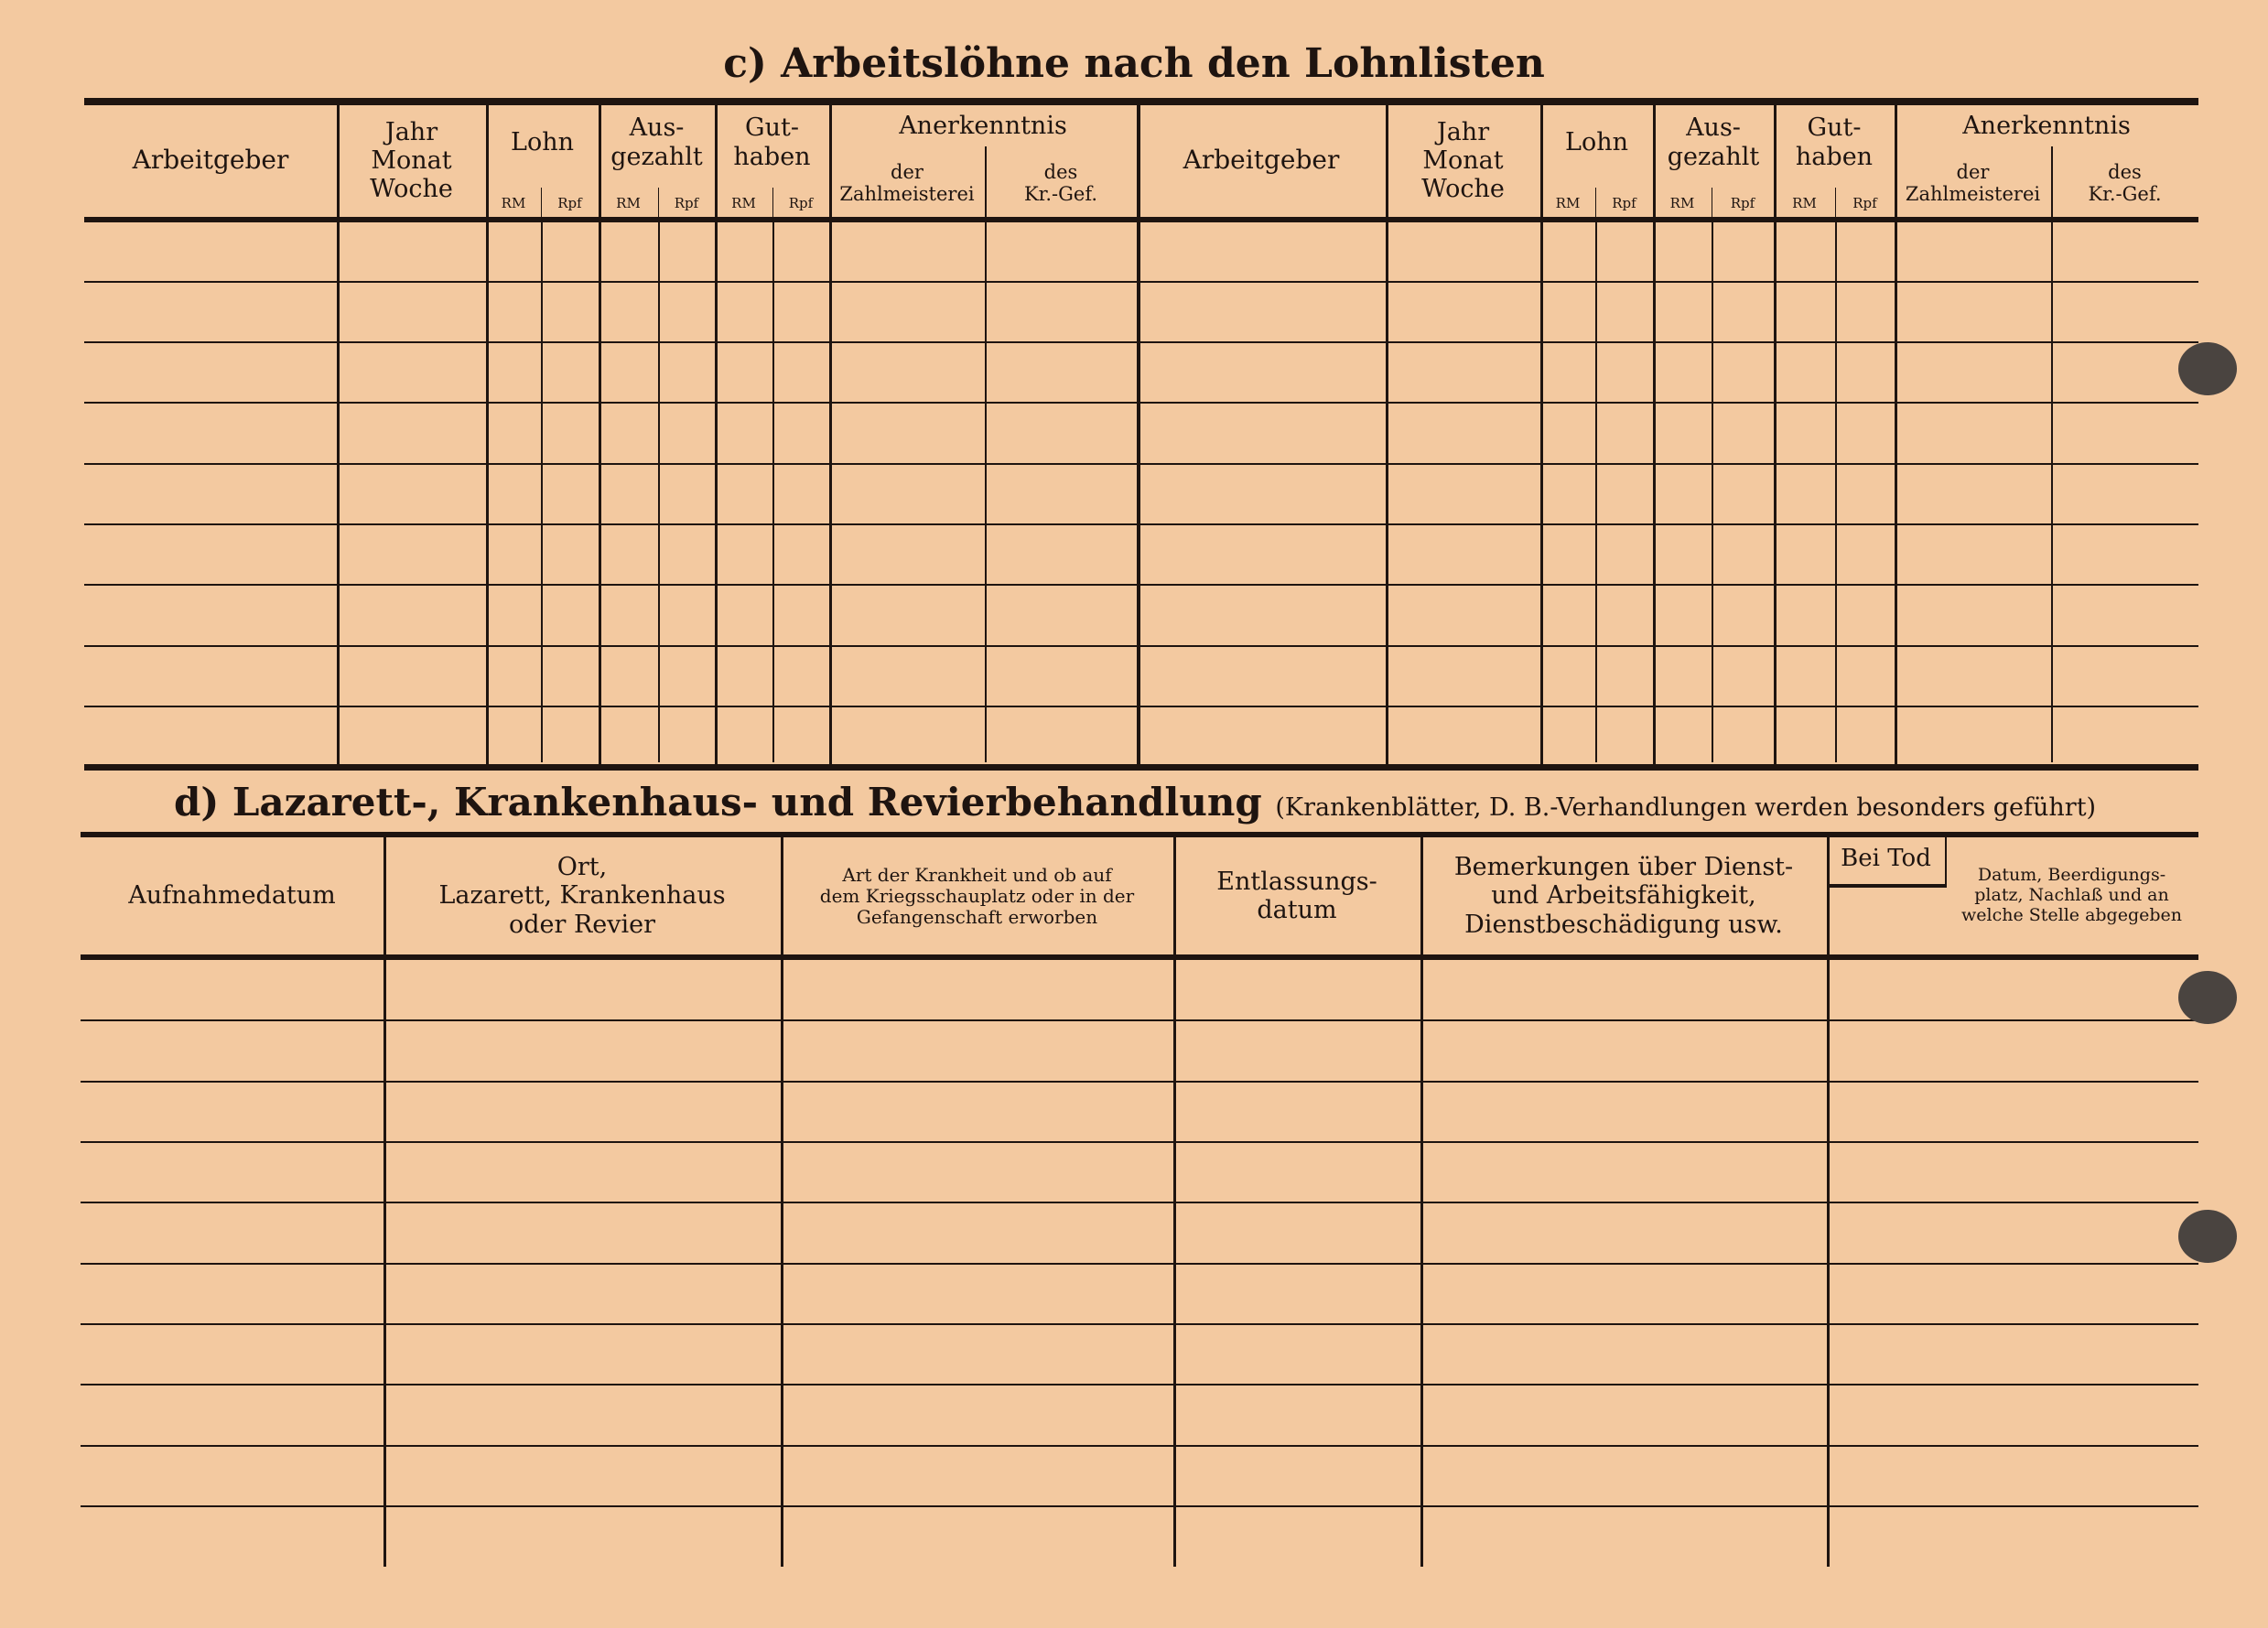 This screenshot has width=2268, height=1628. I want to click on header-bemerkungen-text: und Arbeitsfähigkeit,, so click(1623, 896).